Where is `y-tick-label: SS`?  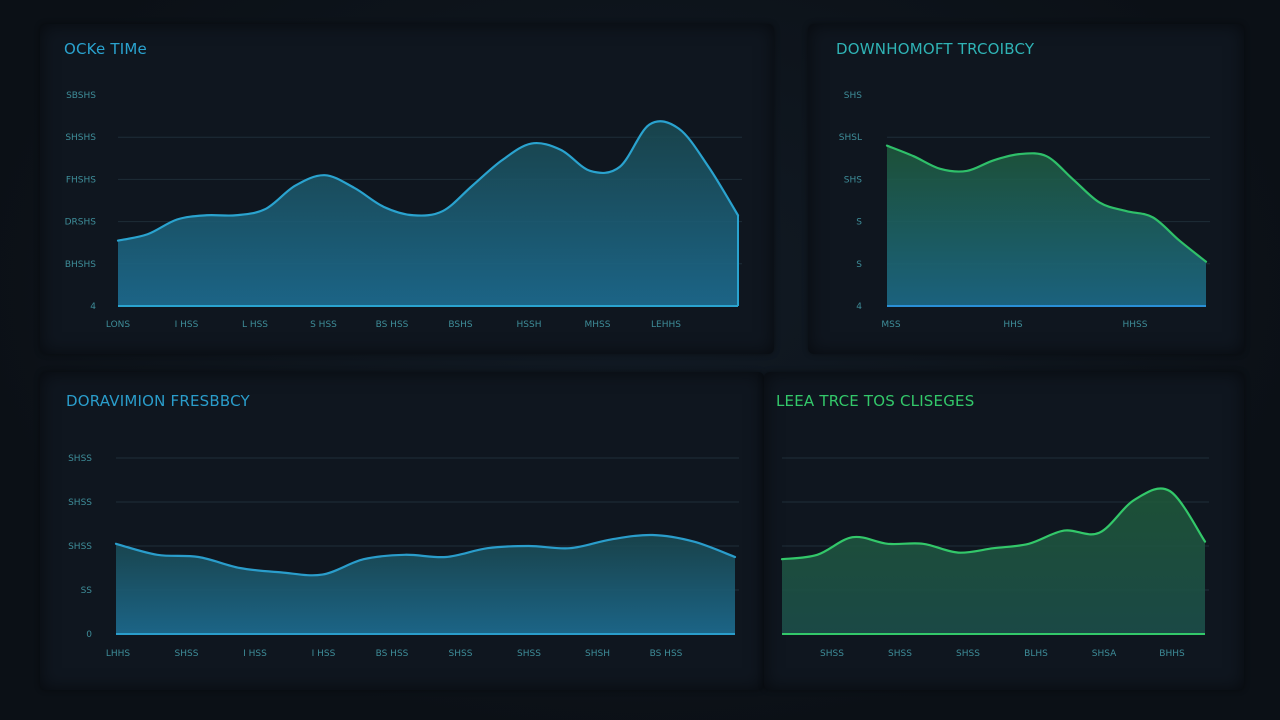 y-tick-label: SS is located at coordinates (87, 591).